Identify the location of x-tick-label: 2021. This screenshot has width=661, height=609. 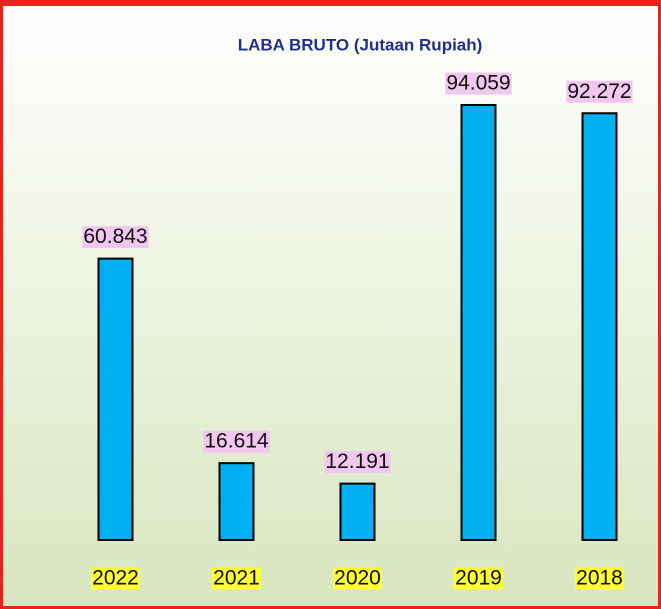
(236, 578).